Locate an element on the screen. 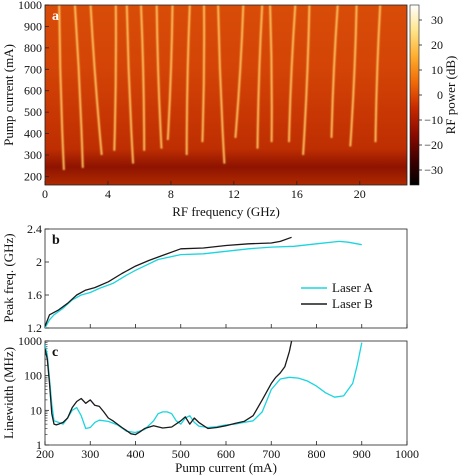 Image resolution: width=458 pixels, height=476 pixels. panel-b-y-tick-label: 1.2 is located at coordinates (34, 328).